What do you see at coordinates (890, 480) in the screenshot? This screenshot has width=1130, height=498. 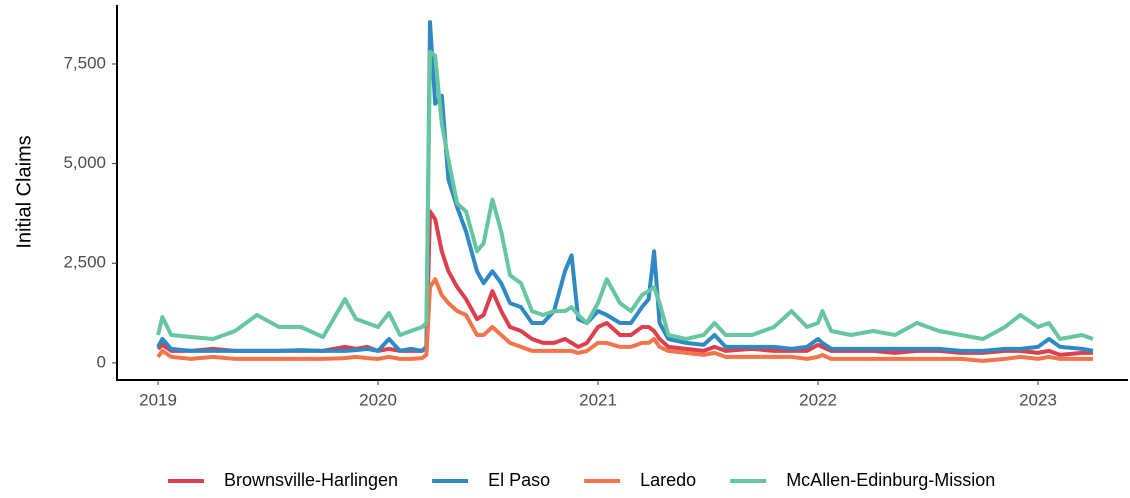 I see `legend-label: McAllen-Edinburg-Mission` at bounding box center [890, 480].